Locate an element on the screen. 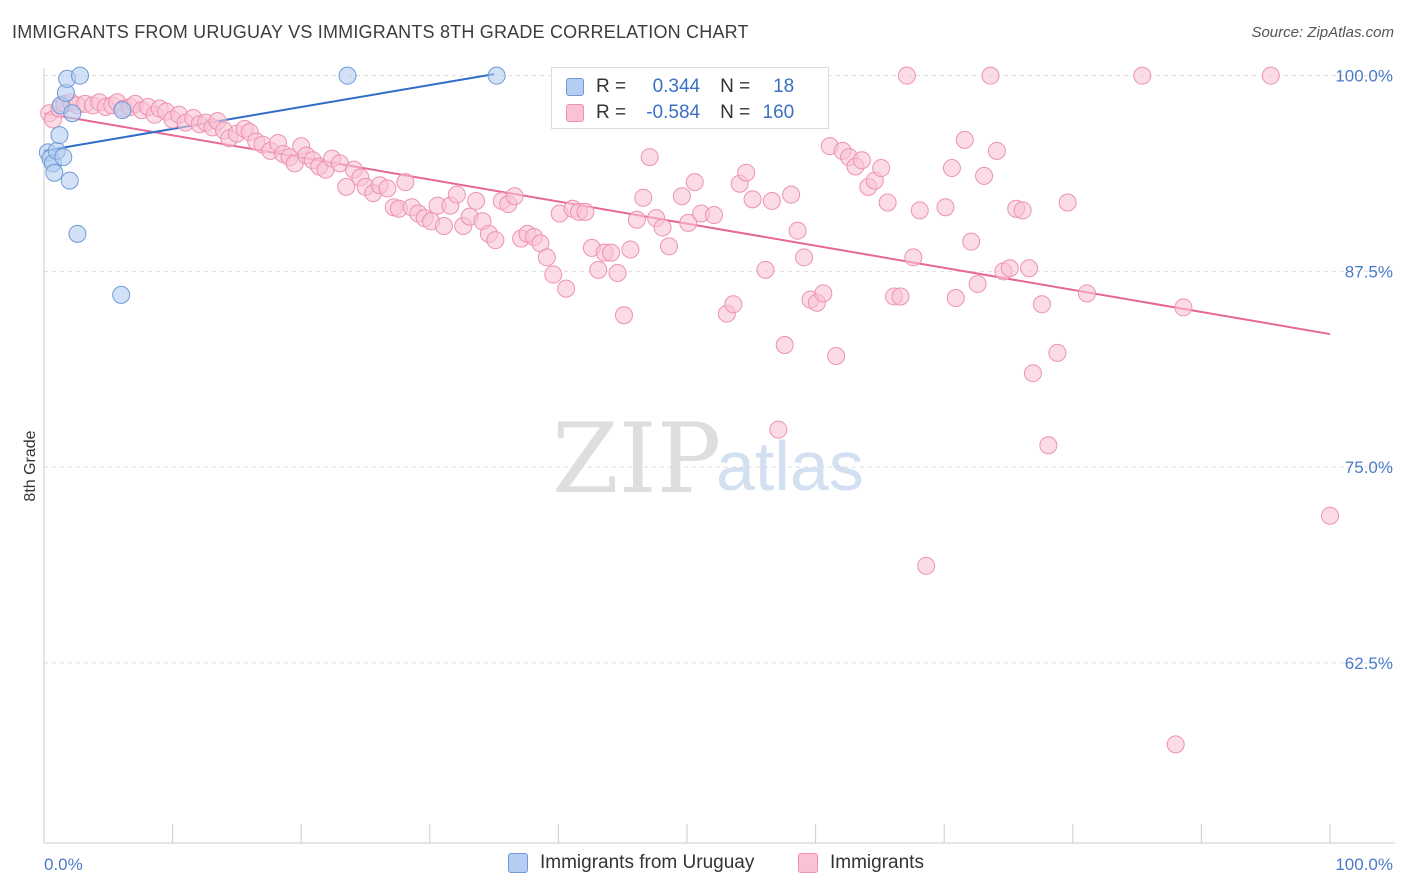  series-legend: Immigrants from Uruguay Immigrants is located at coordinates (703, 865).